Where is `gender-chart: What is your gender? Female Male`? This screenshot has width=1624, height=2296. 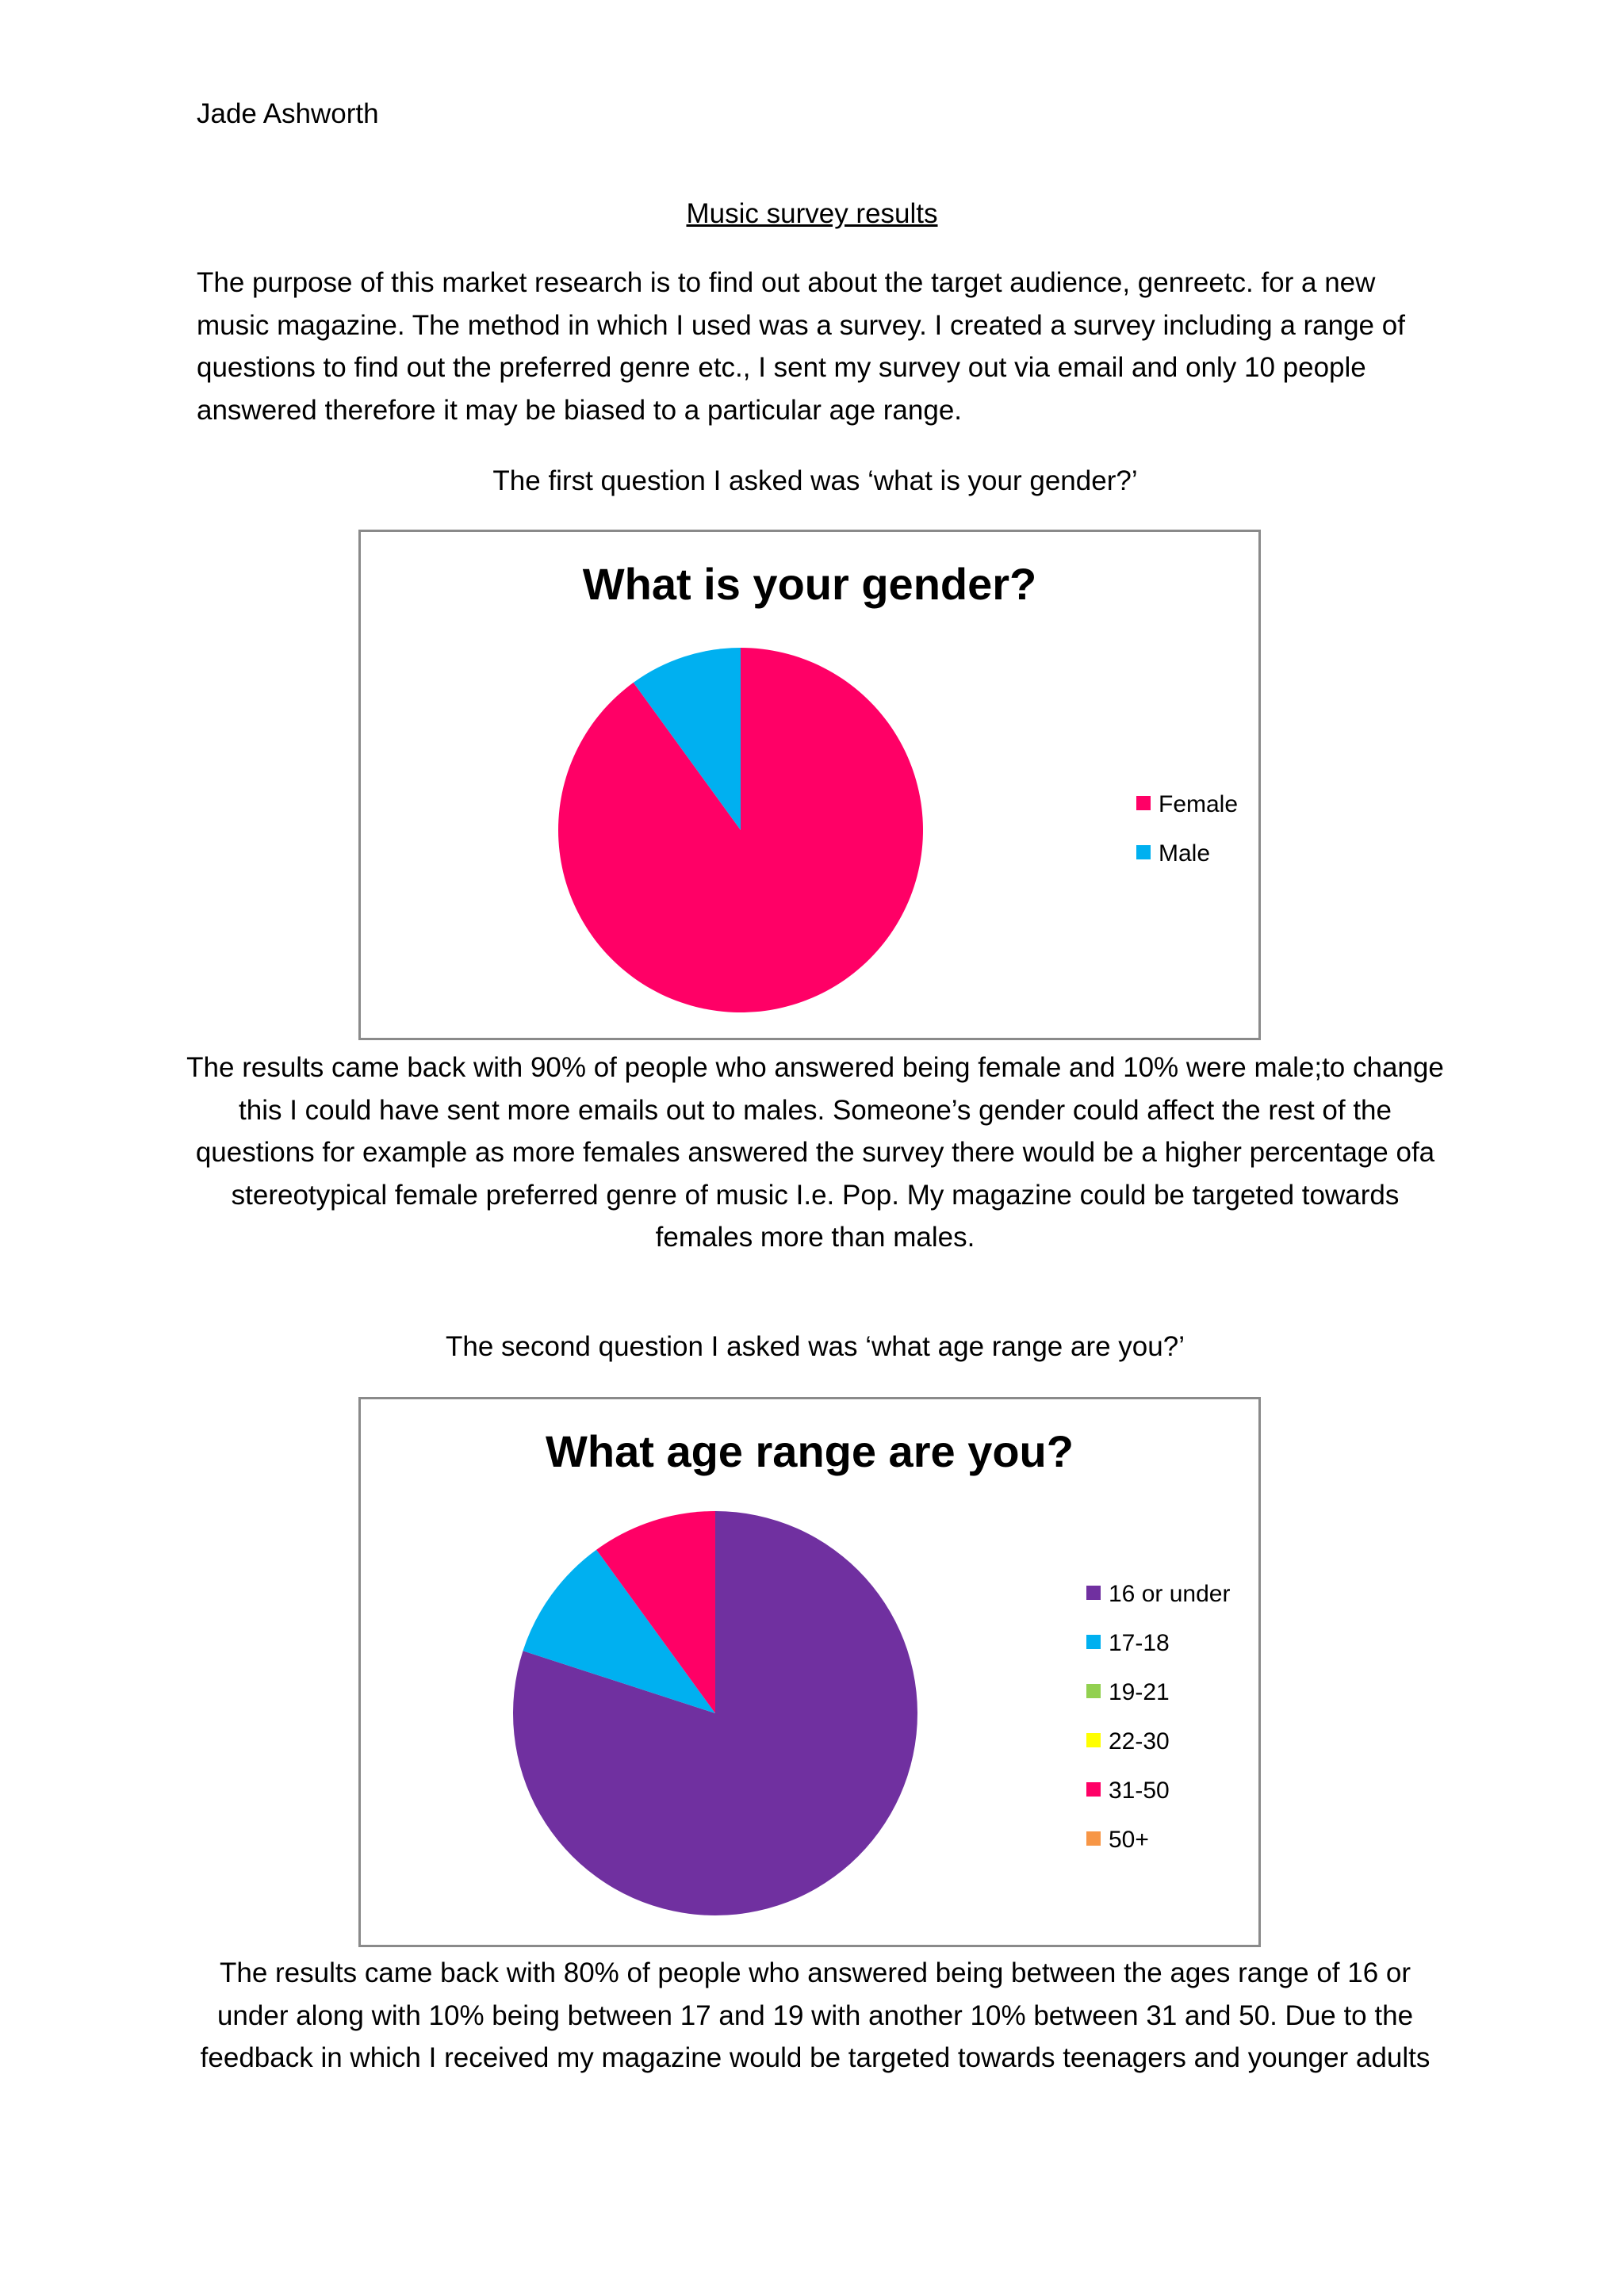 gender-chart: What is your gender? Female Male is located at coordinates (809, 785).